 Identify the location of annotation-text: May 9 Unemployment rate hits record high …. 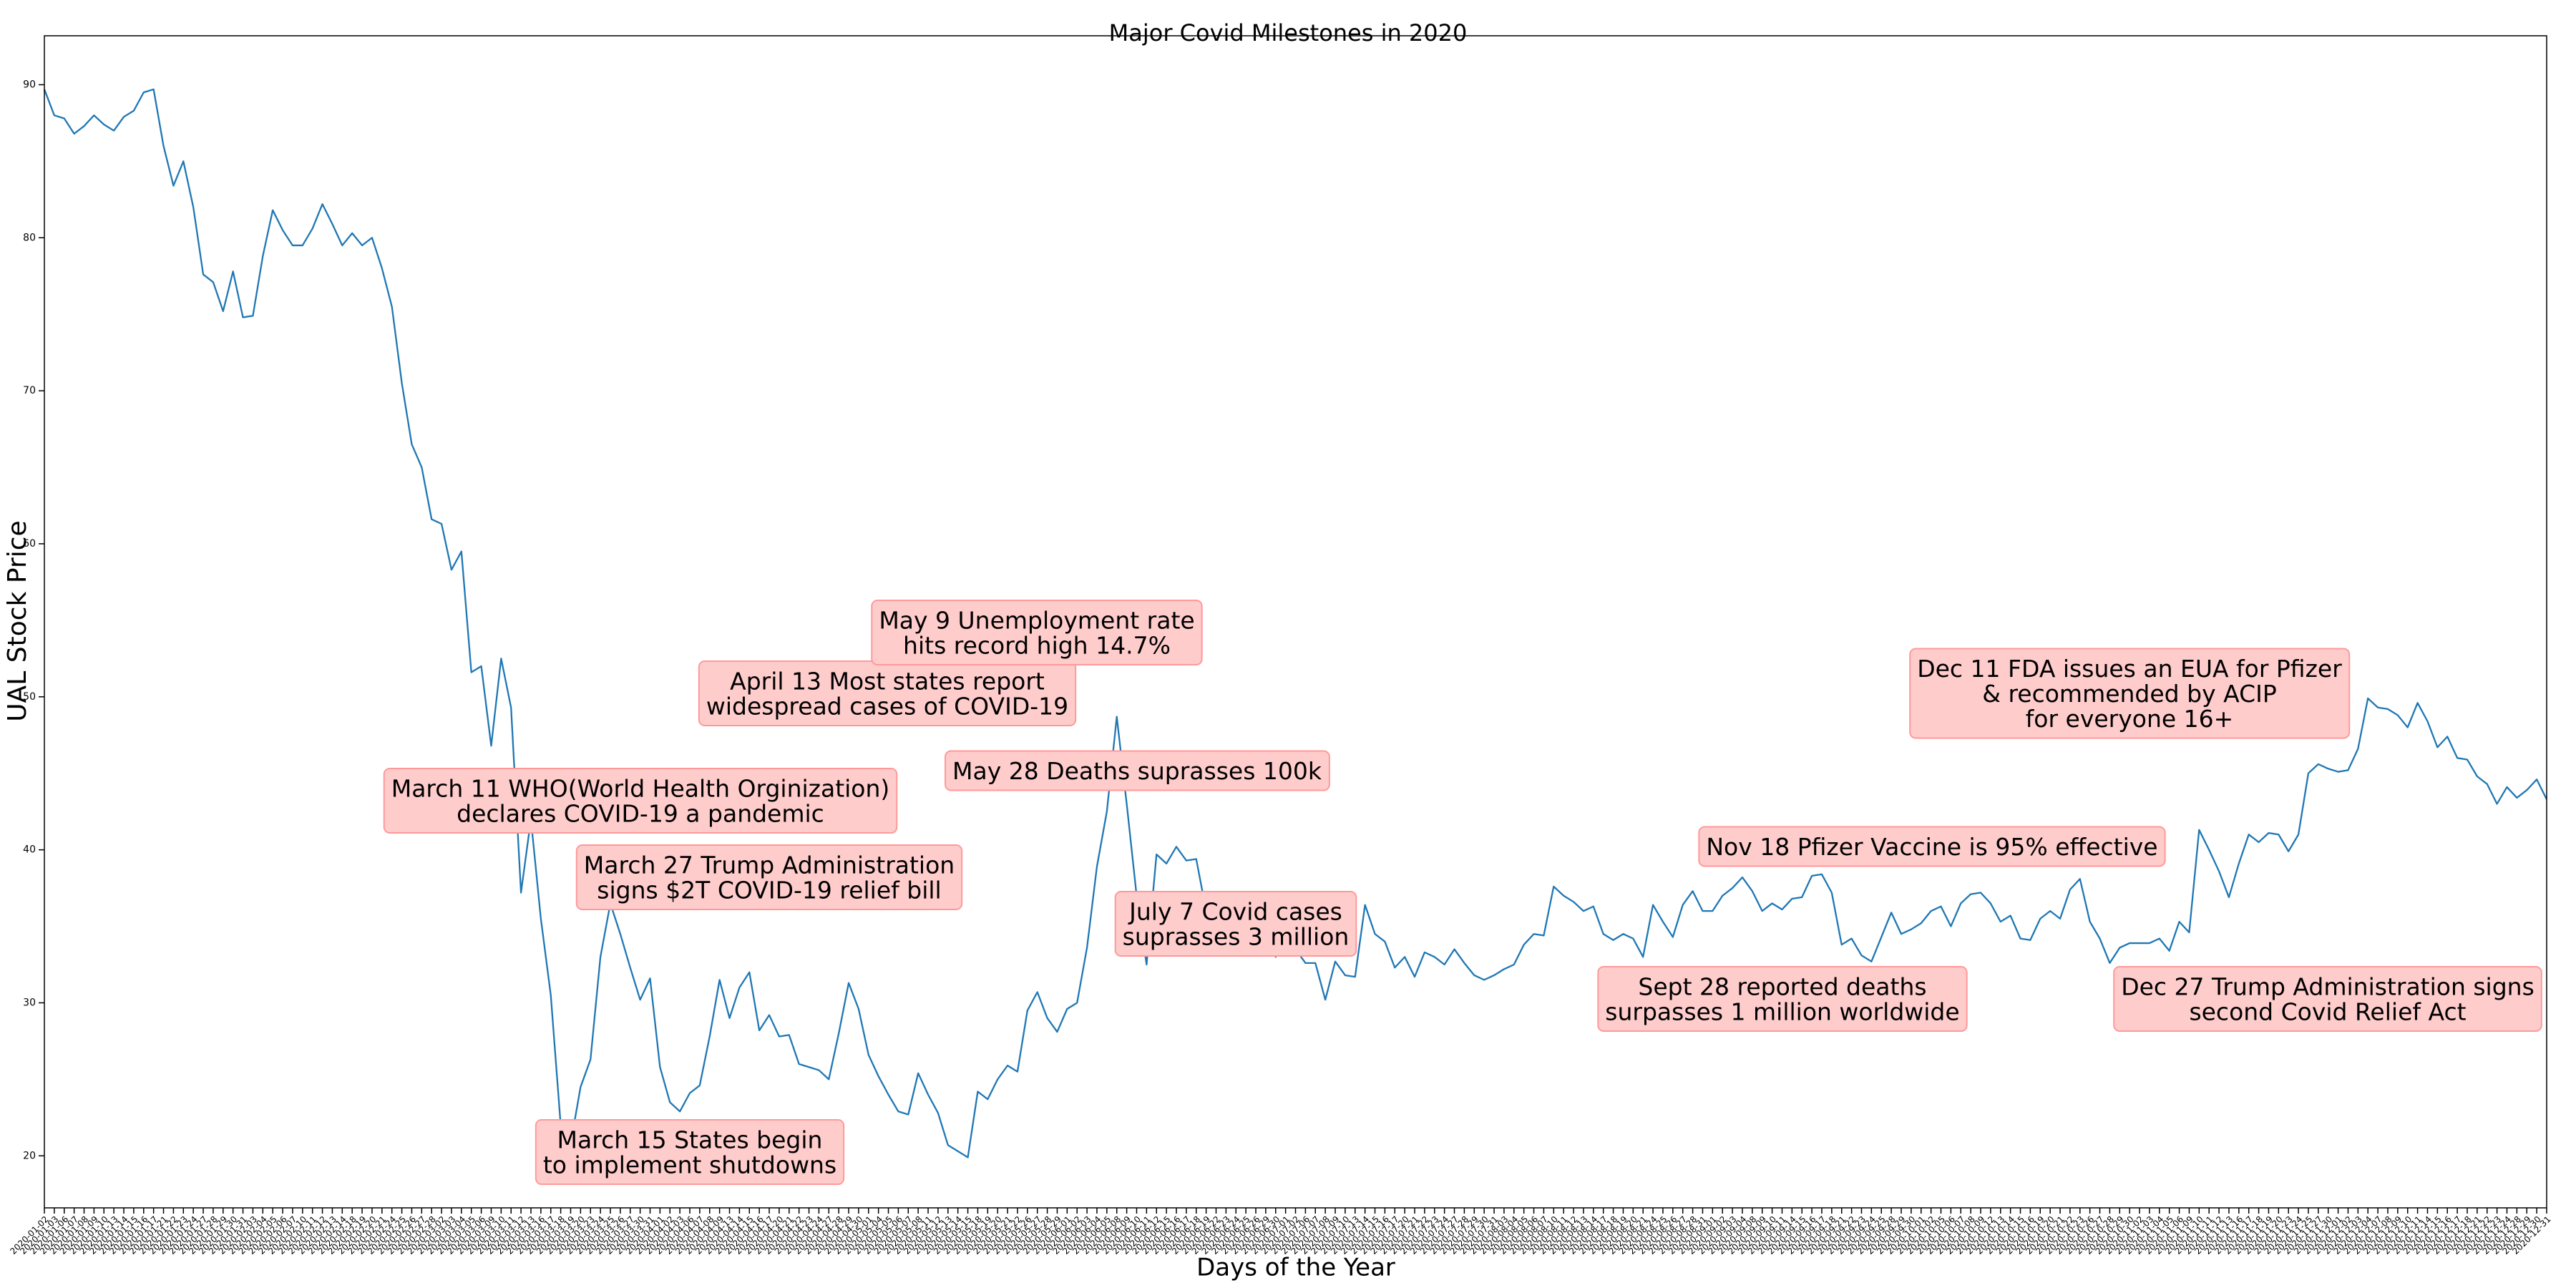
(1036, 632).